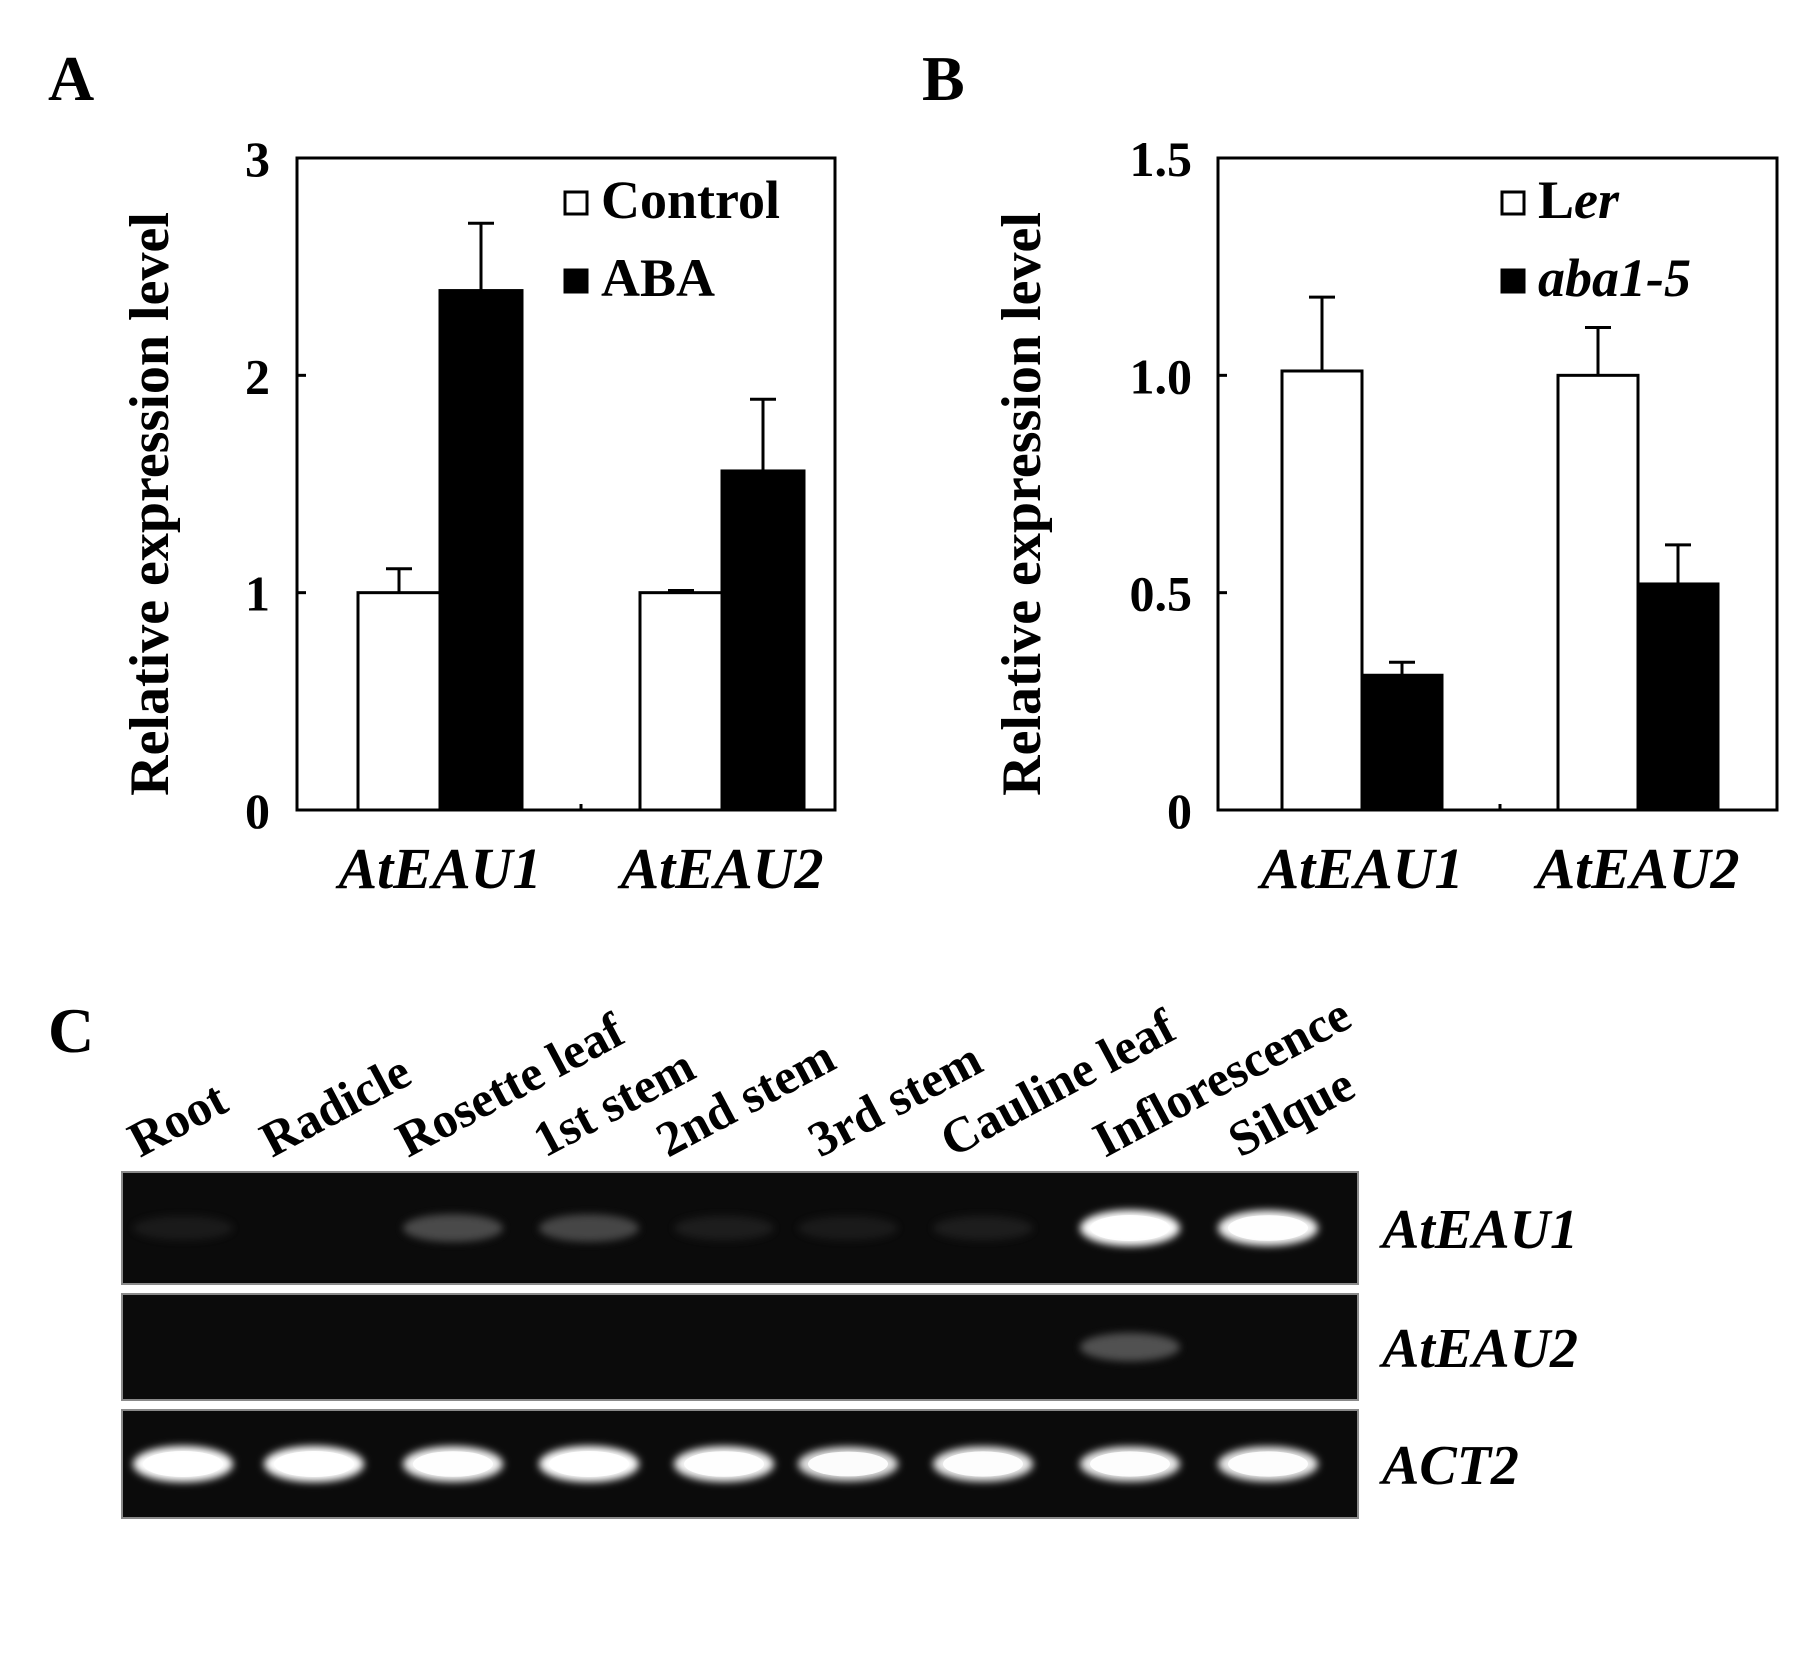 This screenshot has height=1670, width=1811. I want to click on panel-b-letter: B, so click(943, 78).